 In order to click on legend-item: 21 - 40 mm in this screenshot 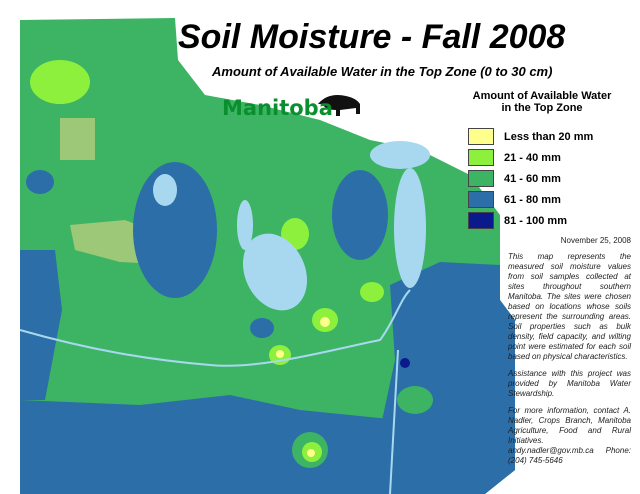, I will do `click(542, 157)`.